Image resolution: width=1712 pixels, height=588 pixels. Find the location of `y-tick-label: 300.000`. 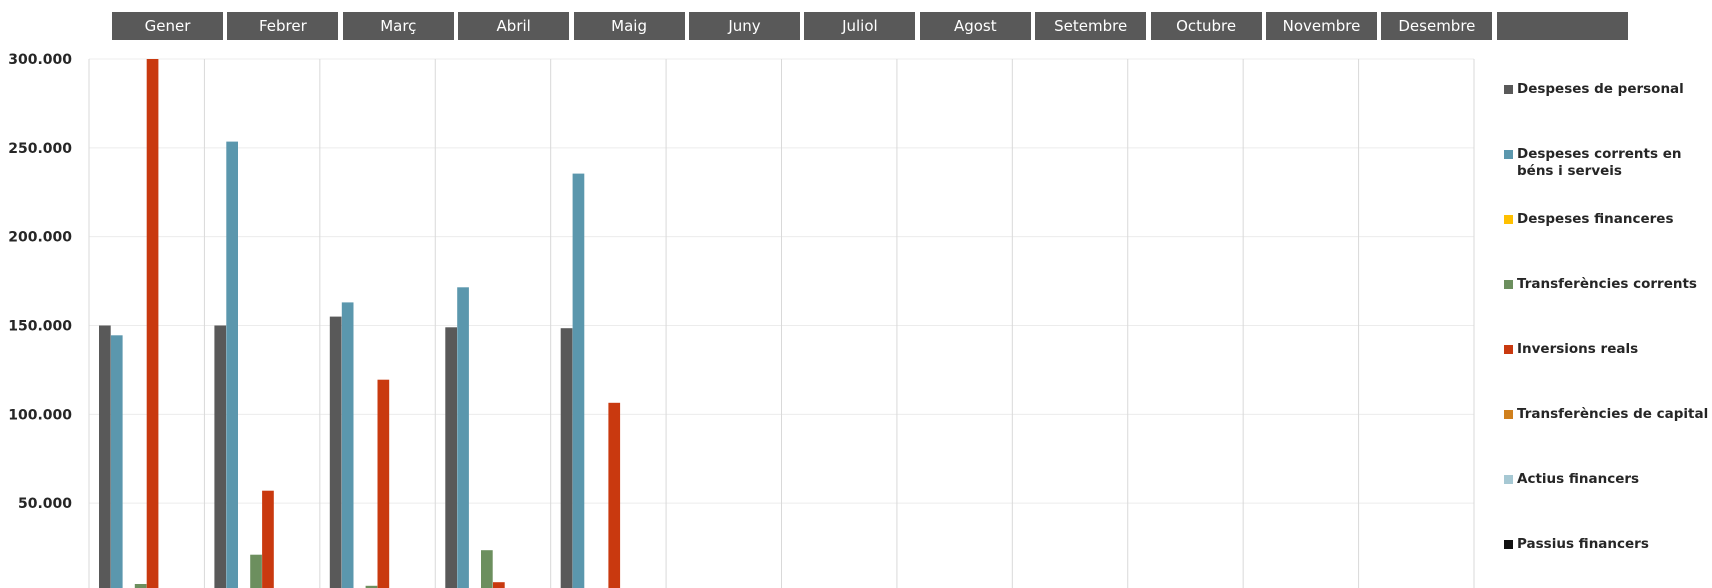

y-tick-label: 300.000 is located at coordinates (40, 60).